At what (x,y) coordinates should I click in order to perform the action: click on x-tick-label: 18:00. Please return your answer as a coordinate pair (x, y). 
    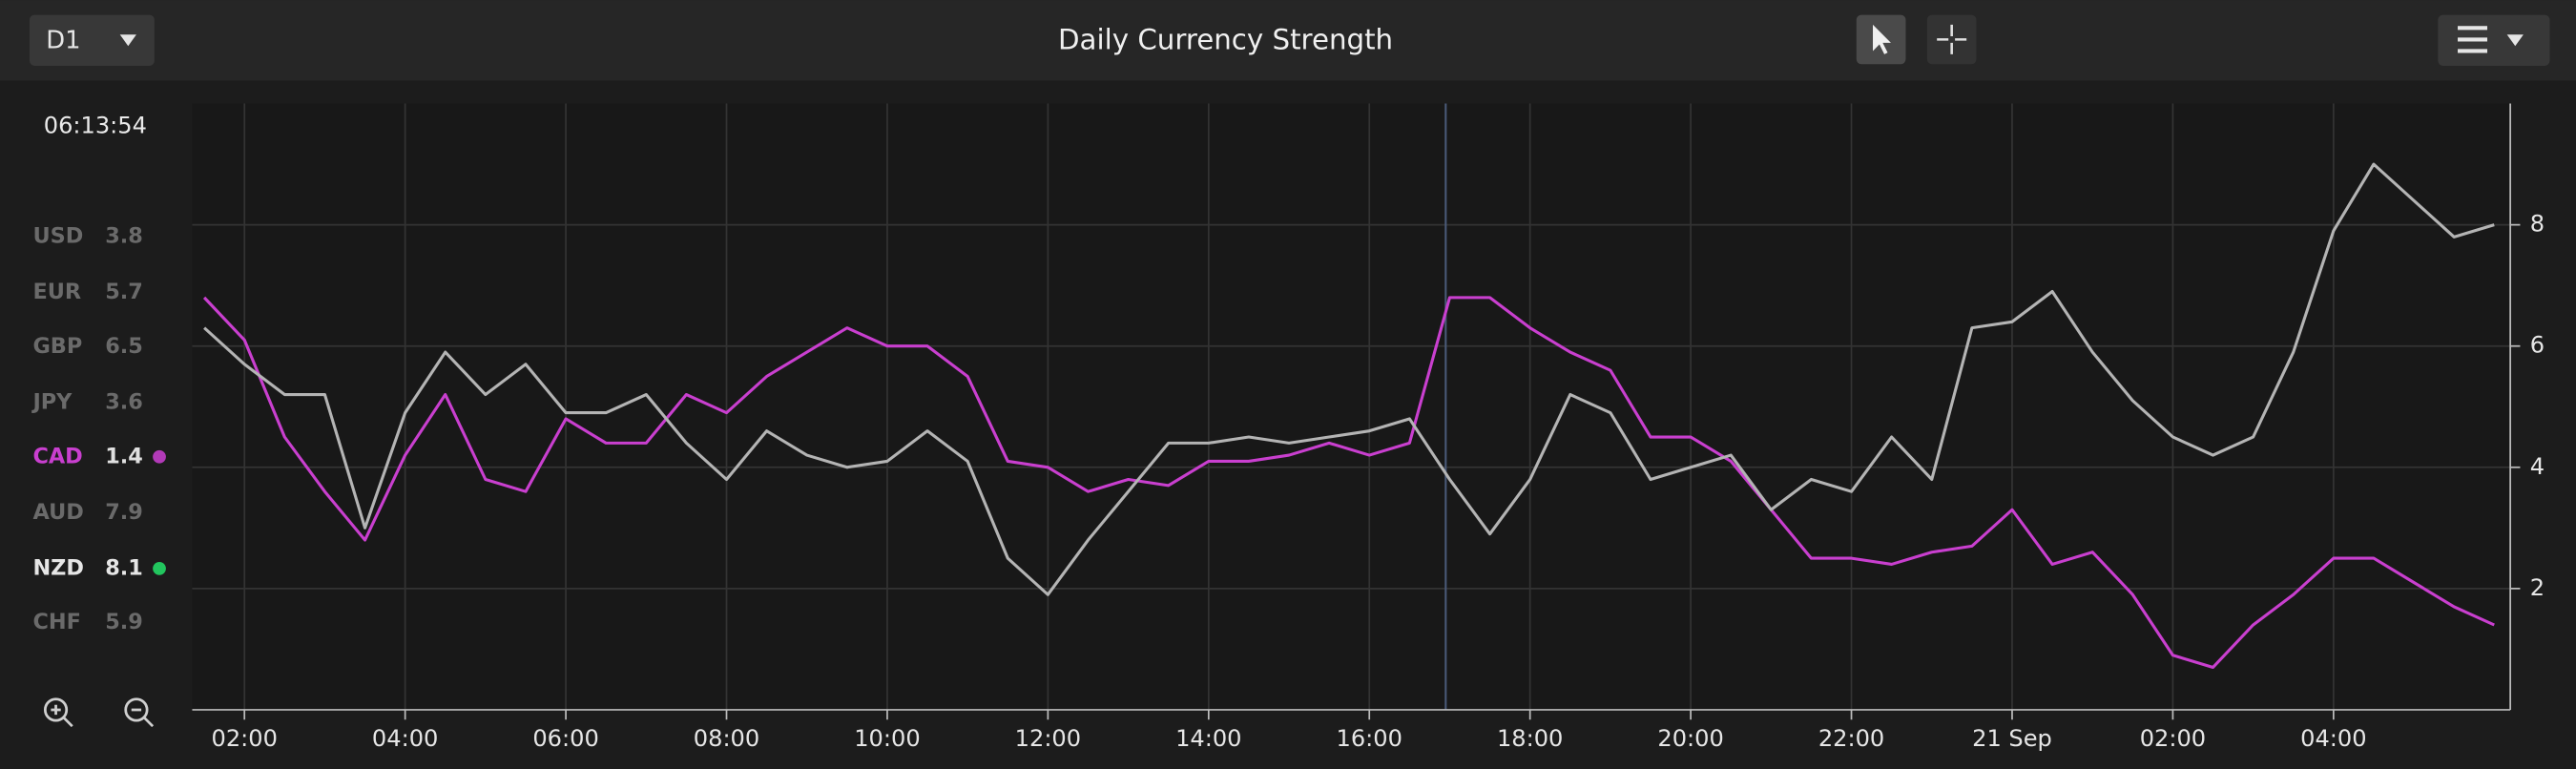
    Looking at the image, I should click on (1530, 738).